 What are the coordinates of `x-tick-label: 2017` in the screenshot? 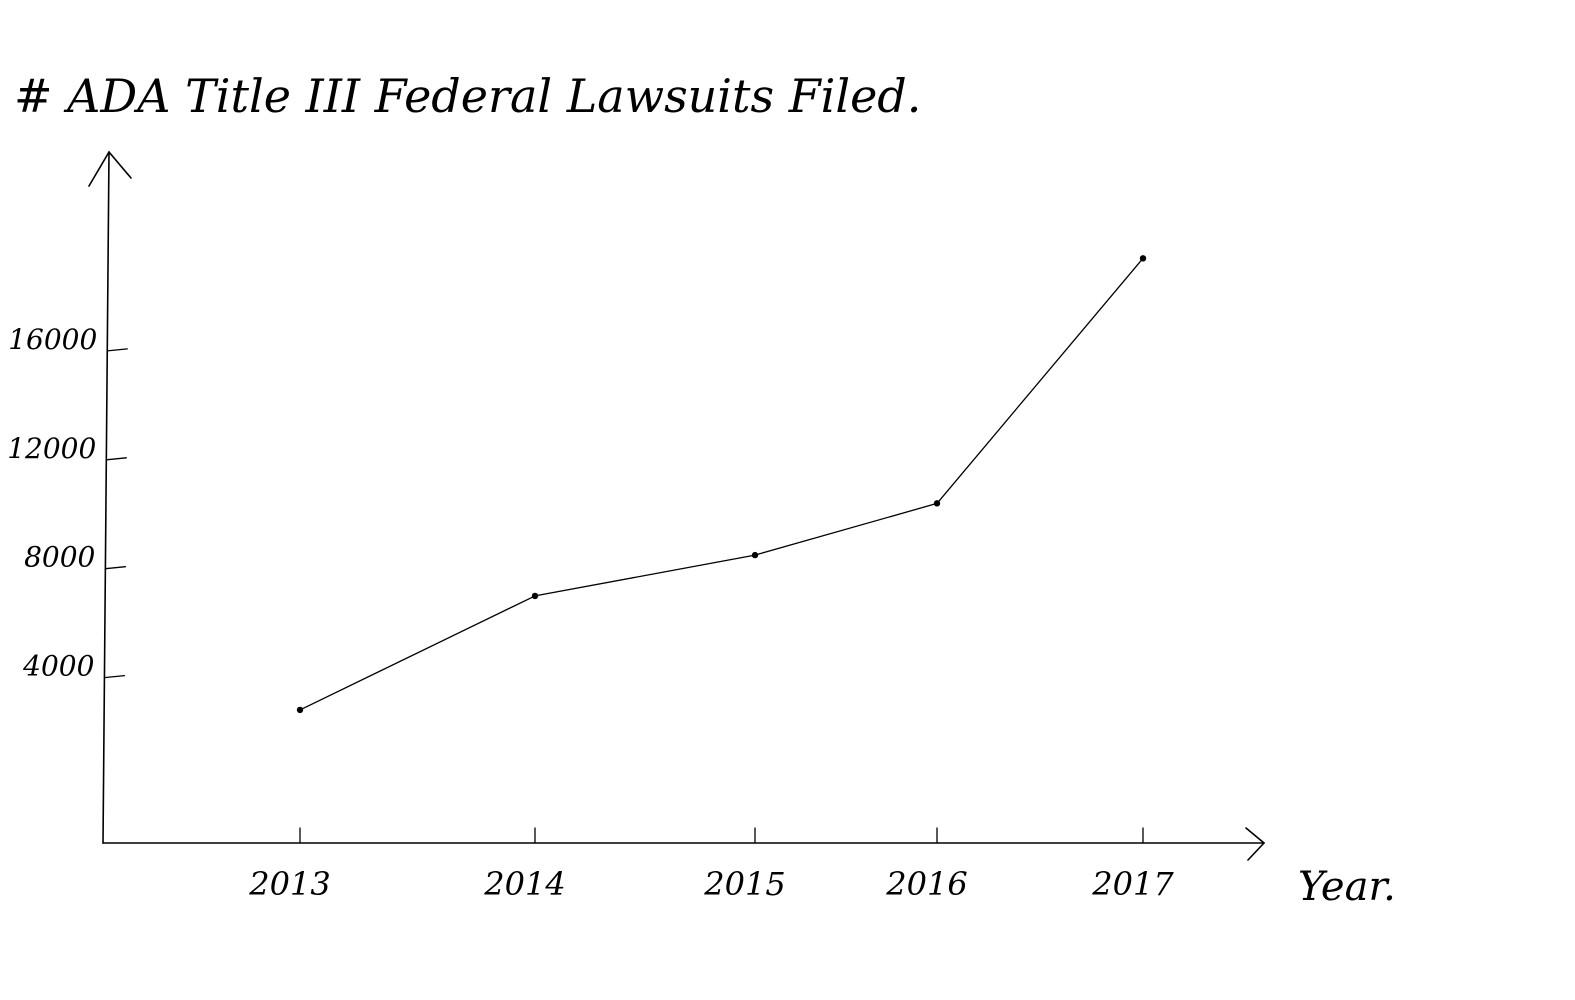 It's located at (1132, 884).